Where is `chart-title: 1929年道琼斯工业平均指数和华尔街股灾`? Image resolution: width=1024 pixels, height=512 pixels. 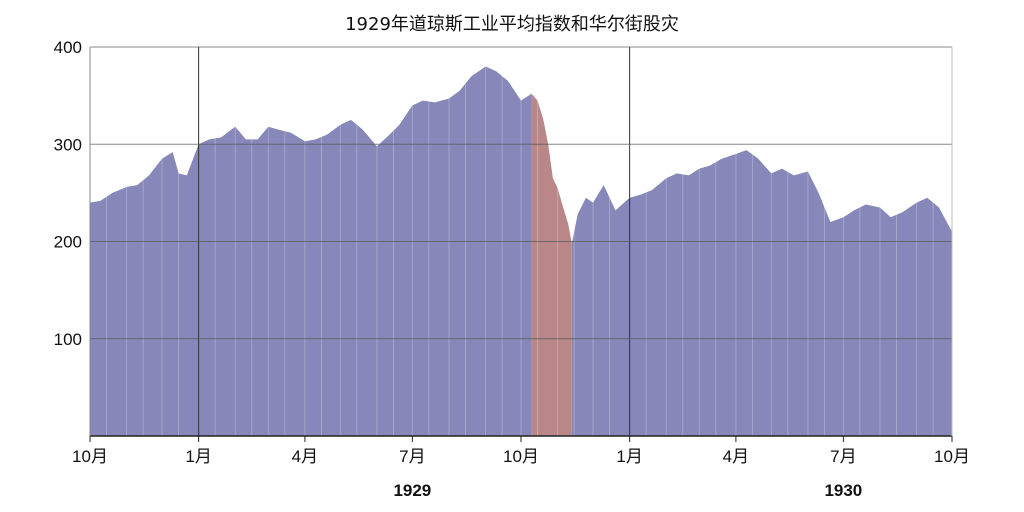 chart-title: 1929年道琼斯工业平均指数和华尔街股灾 is located at coordinates (512, 24).